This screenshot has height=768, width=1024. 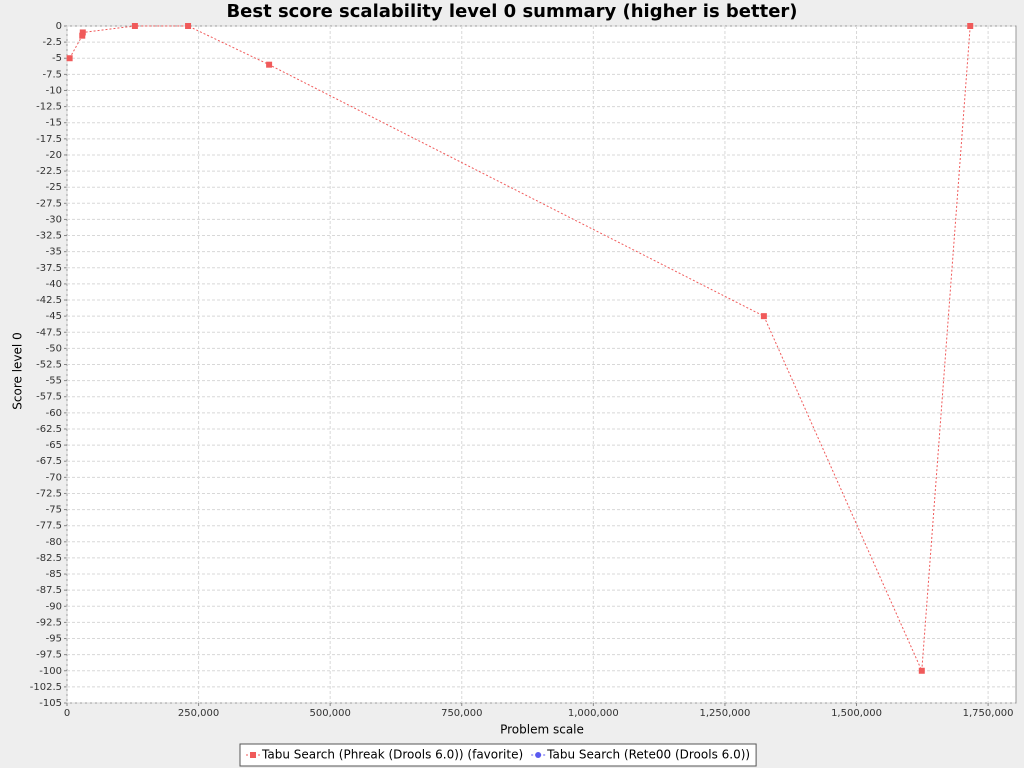 What do you see at coordinates (49, 622) in the screenshot?
I see `y-tick-label: -92.5` at bounding box center [49, 622].